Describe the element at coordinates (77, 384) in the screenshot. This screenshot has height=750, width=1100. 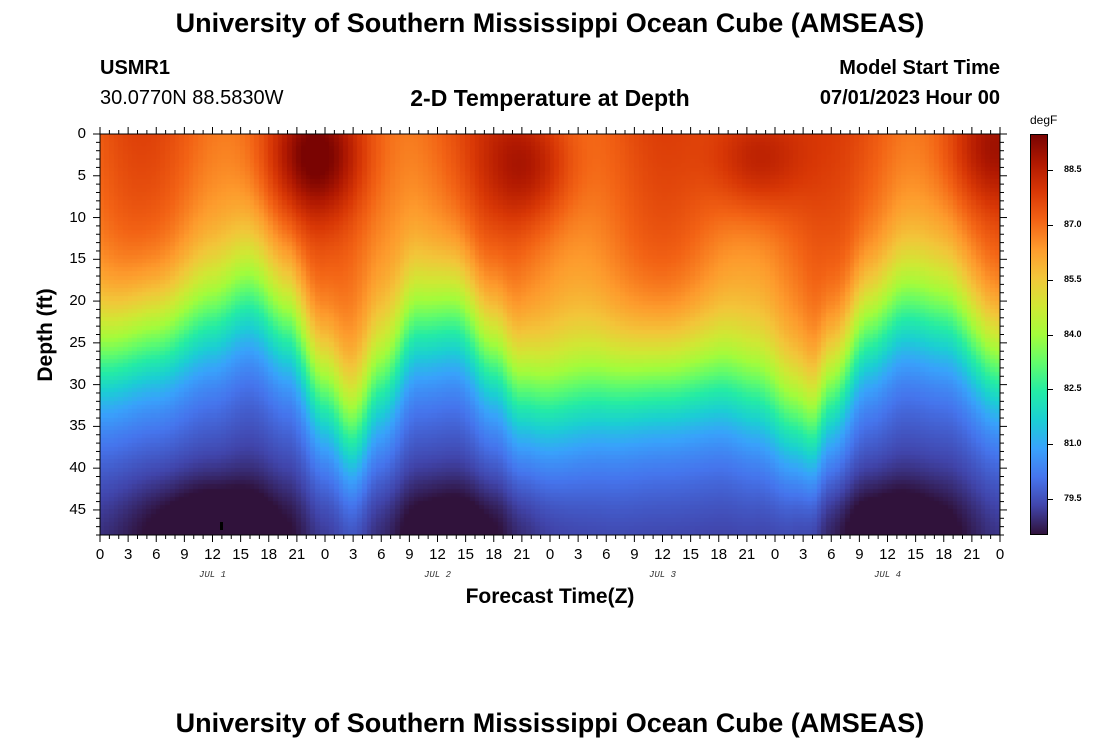
I see `y-tick-label: 30` at that location.